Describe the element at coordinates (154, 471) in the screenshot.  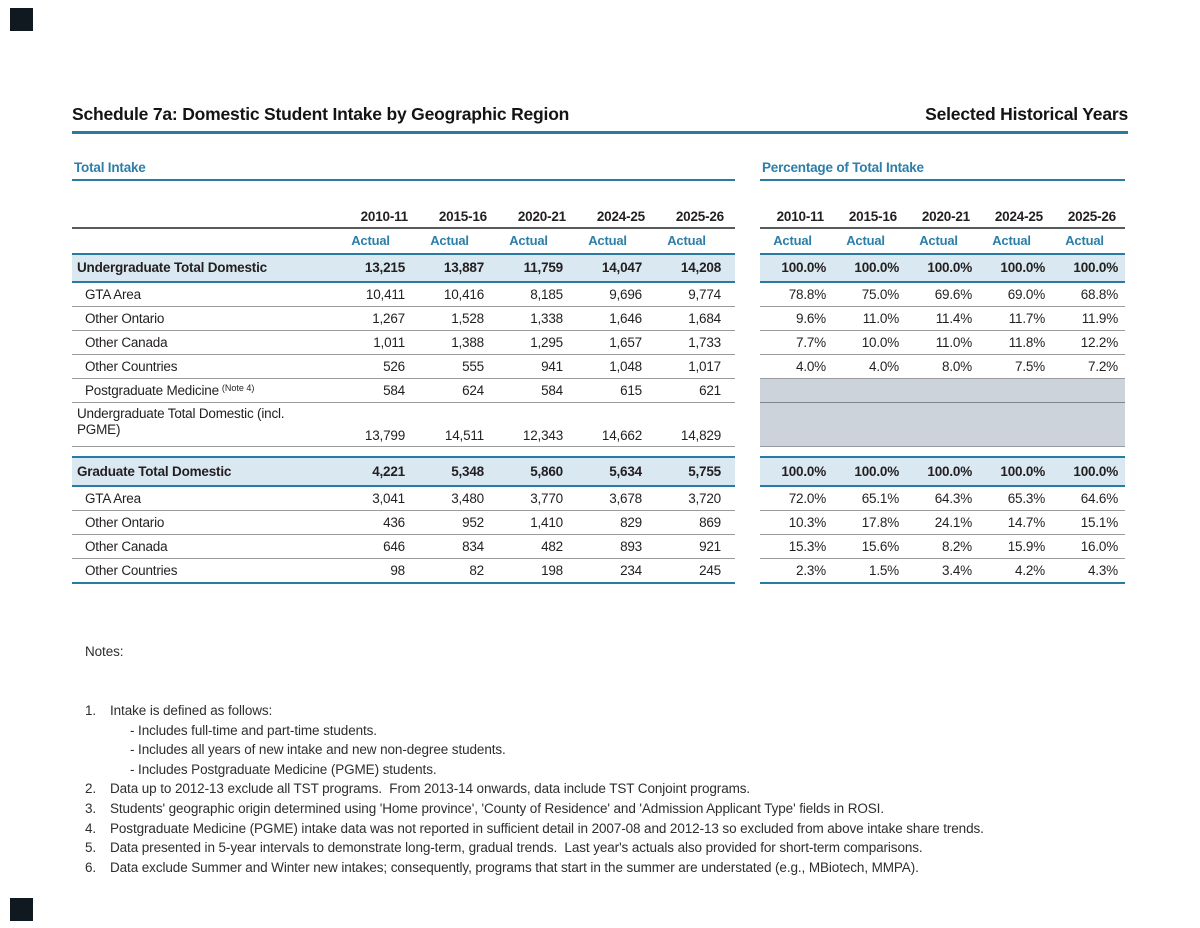
I see `row-label-text: Graduate Total Domestic` at that location.